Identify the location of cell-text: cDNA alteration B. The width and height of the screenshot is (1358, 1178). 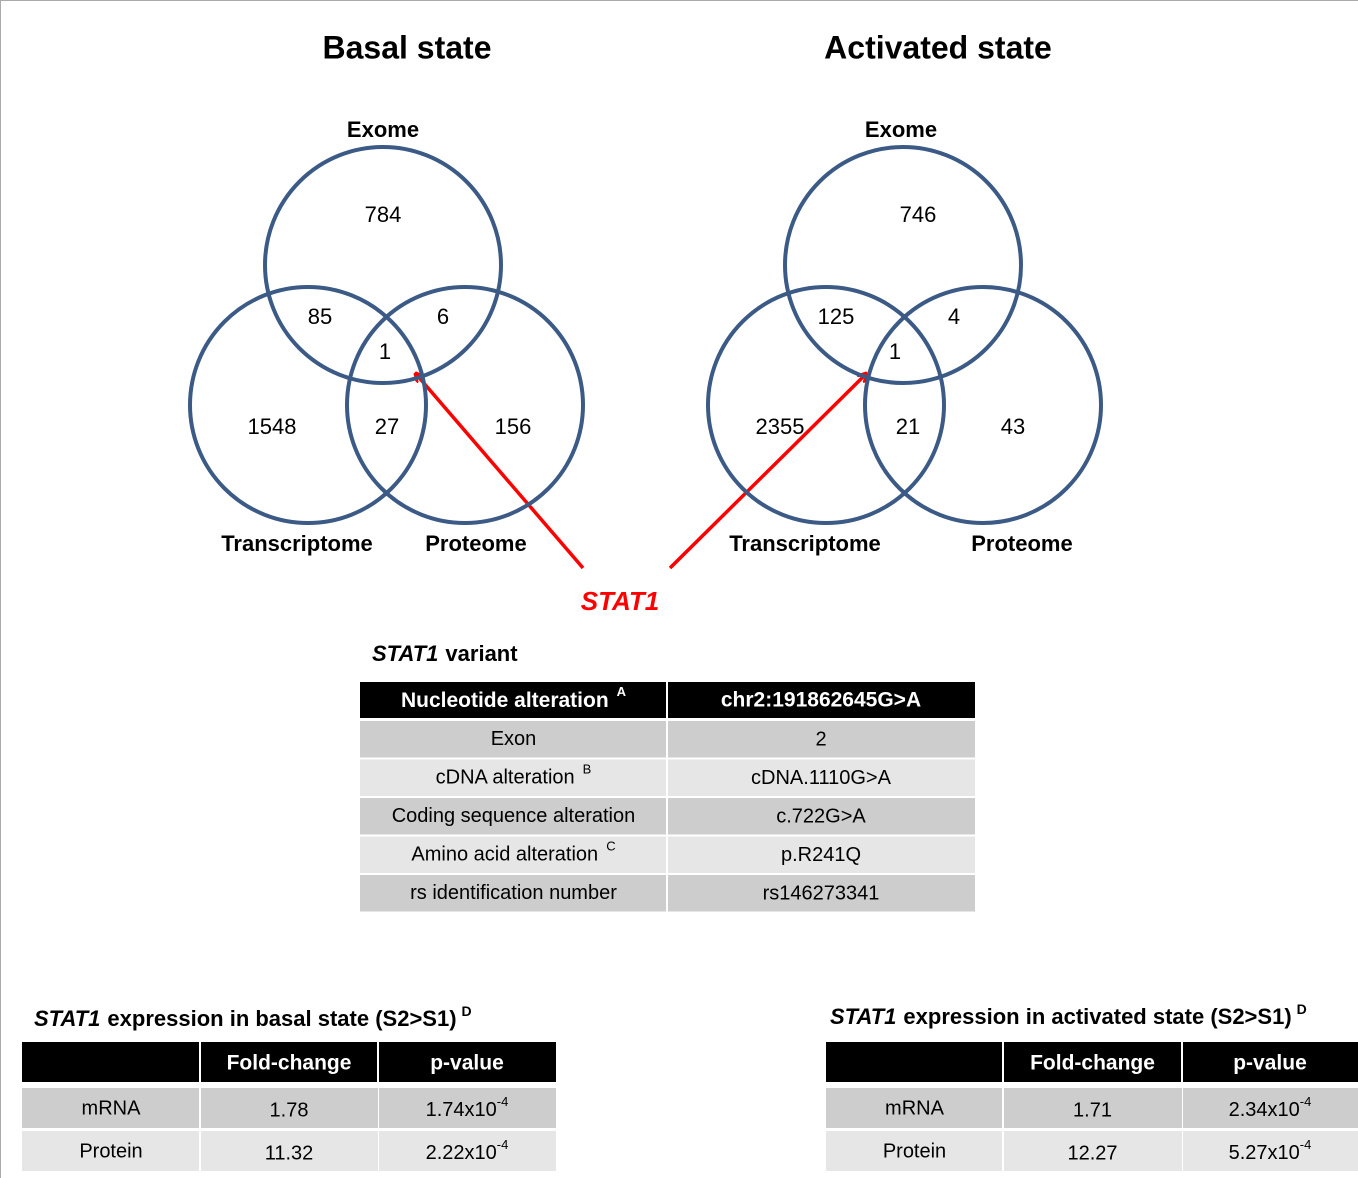
(514, 775).